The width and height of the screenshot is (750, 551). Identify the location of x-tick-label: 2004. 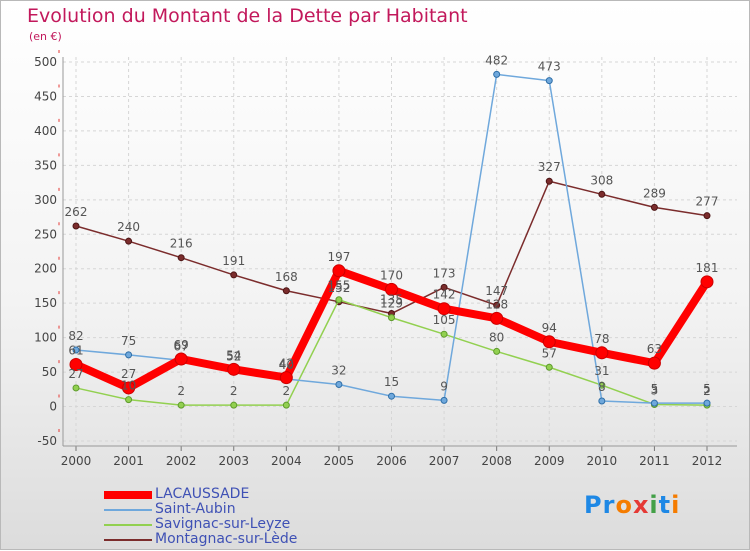
(286, 461).